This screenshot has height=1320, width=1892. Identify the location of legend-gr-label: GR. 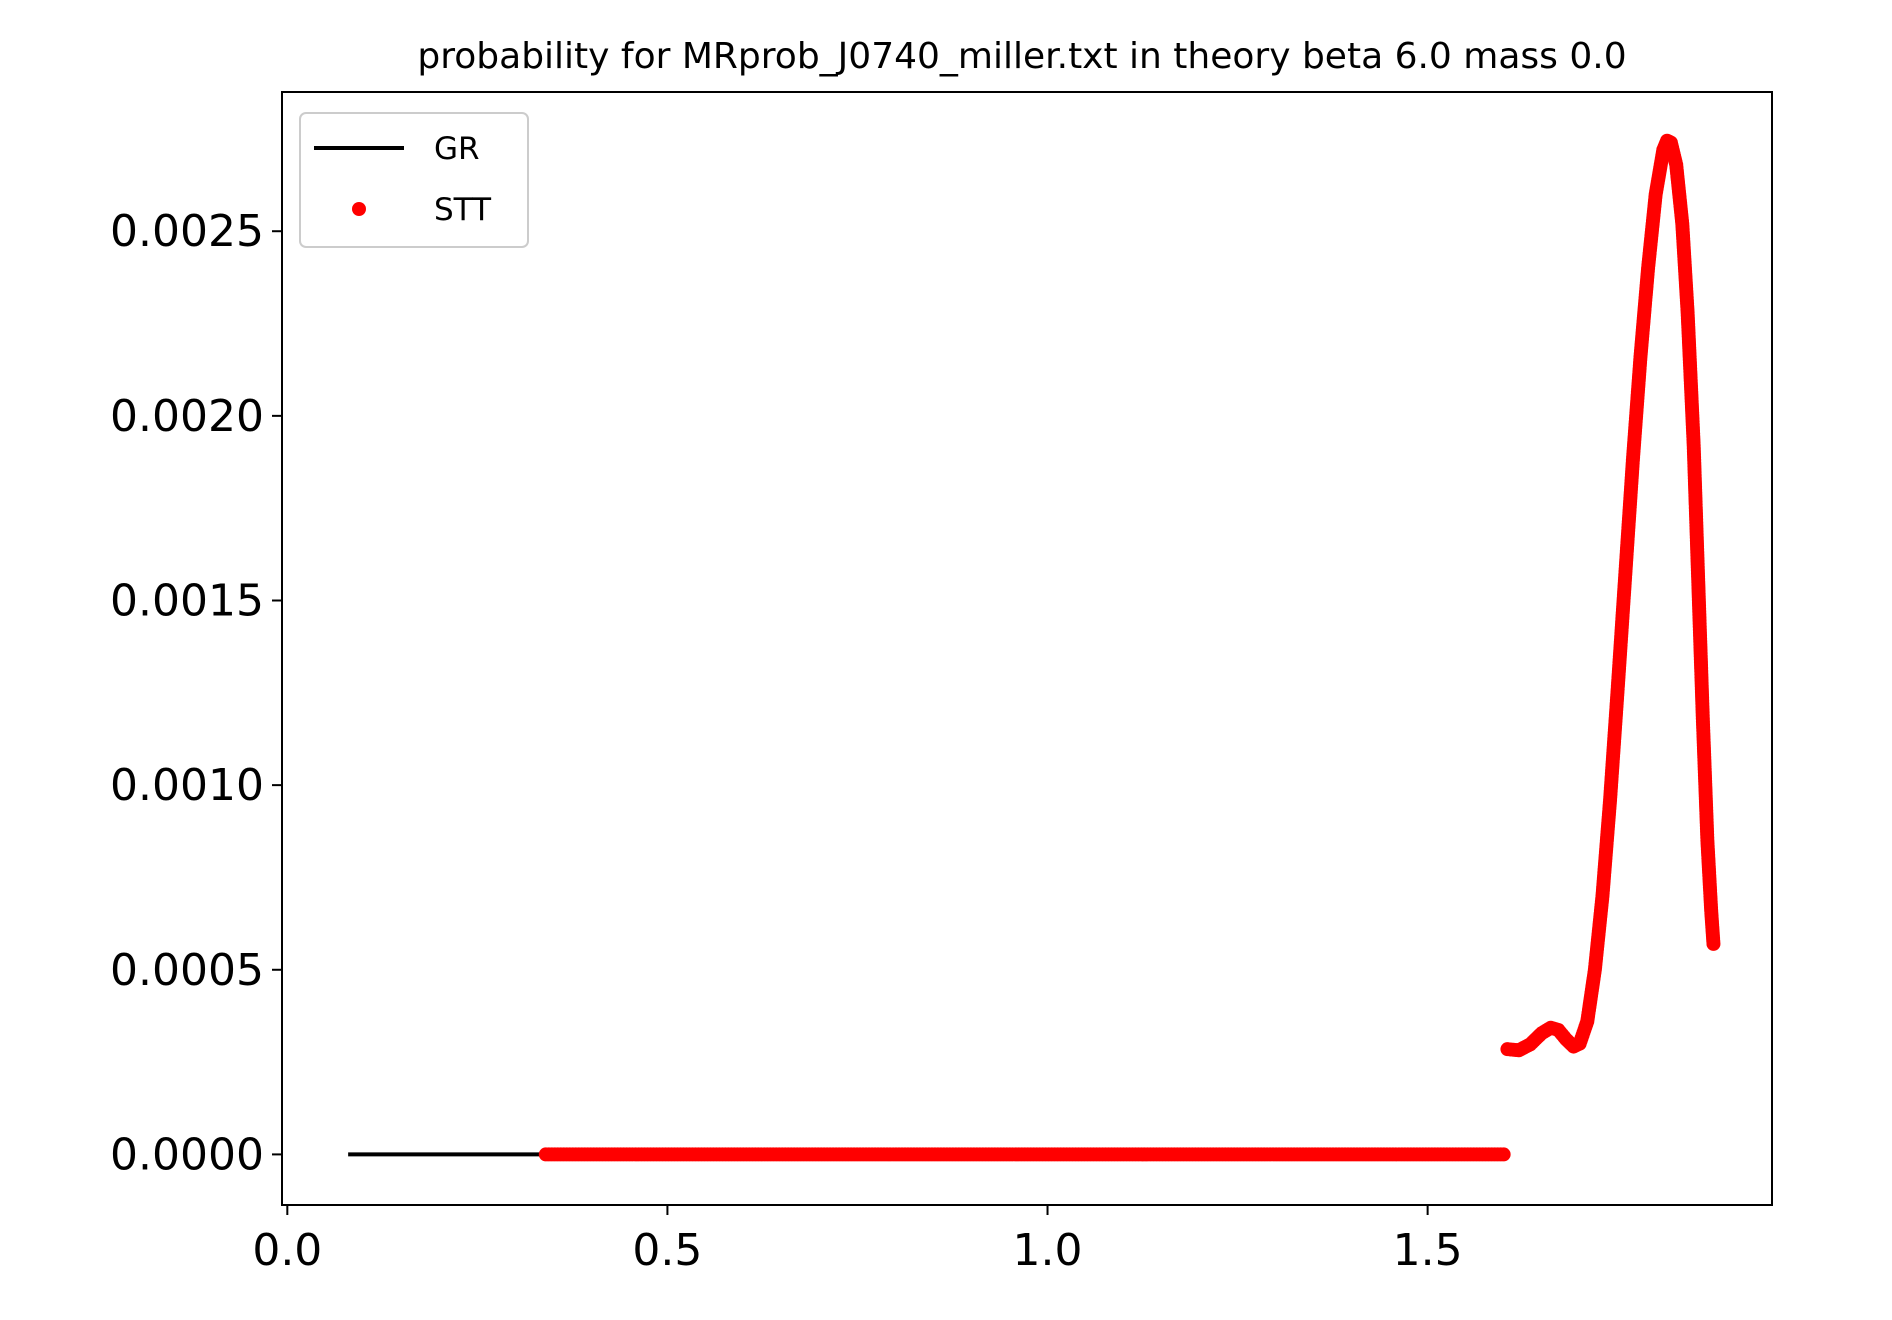
(457, 149).